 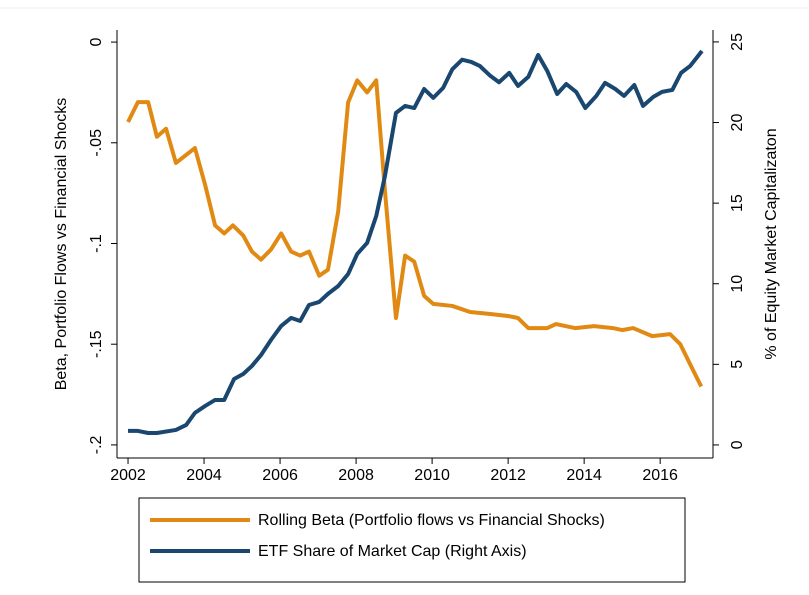 What do you see at coordinates (737, 203) in the screenshot?
I see `y2-tick-label: 15` at bounding box center [737, 203].